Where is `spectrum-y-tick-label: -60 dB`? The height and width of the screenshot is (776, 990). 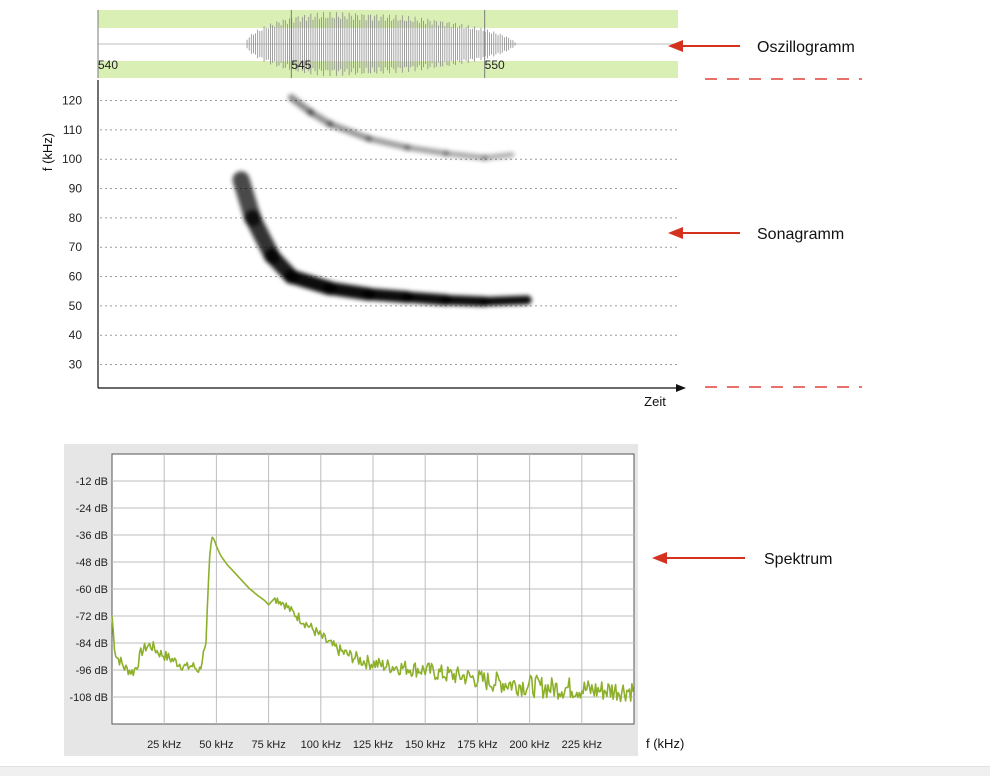 spectrum-y-tick-label: -60 dB is located at coordinates (92, 590).